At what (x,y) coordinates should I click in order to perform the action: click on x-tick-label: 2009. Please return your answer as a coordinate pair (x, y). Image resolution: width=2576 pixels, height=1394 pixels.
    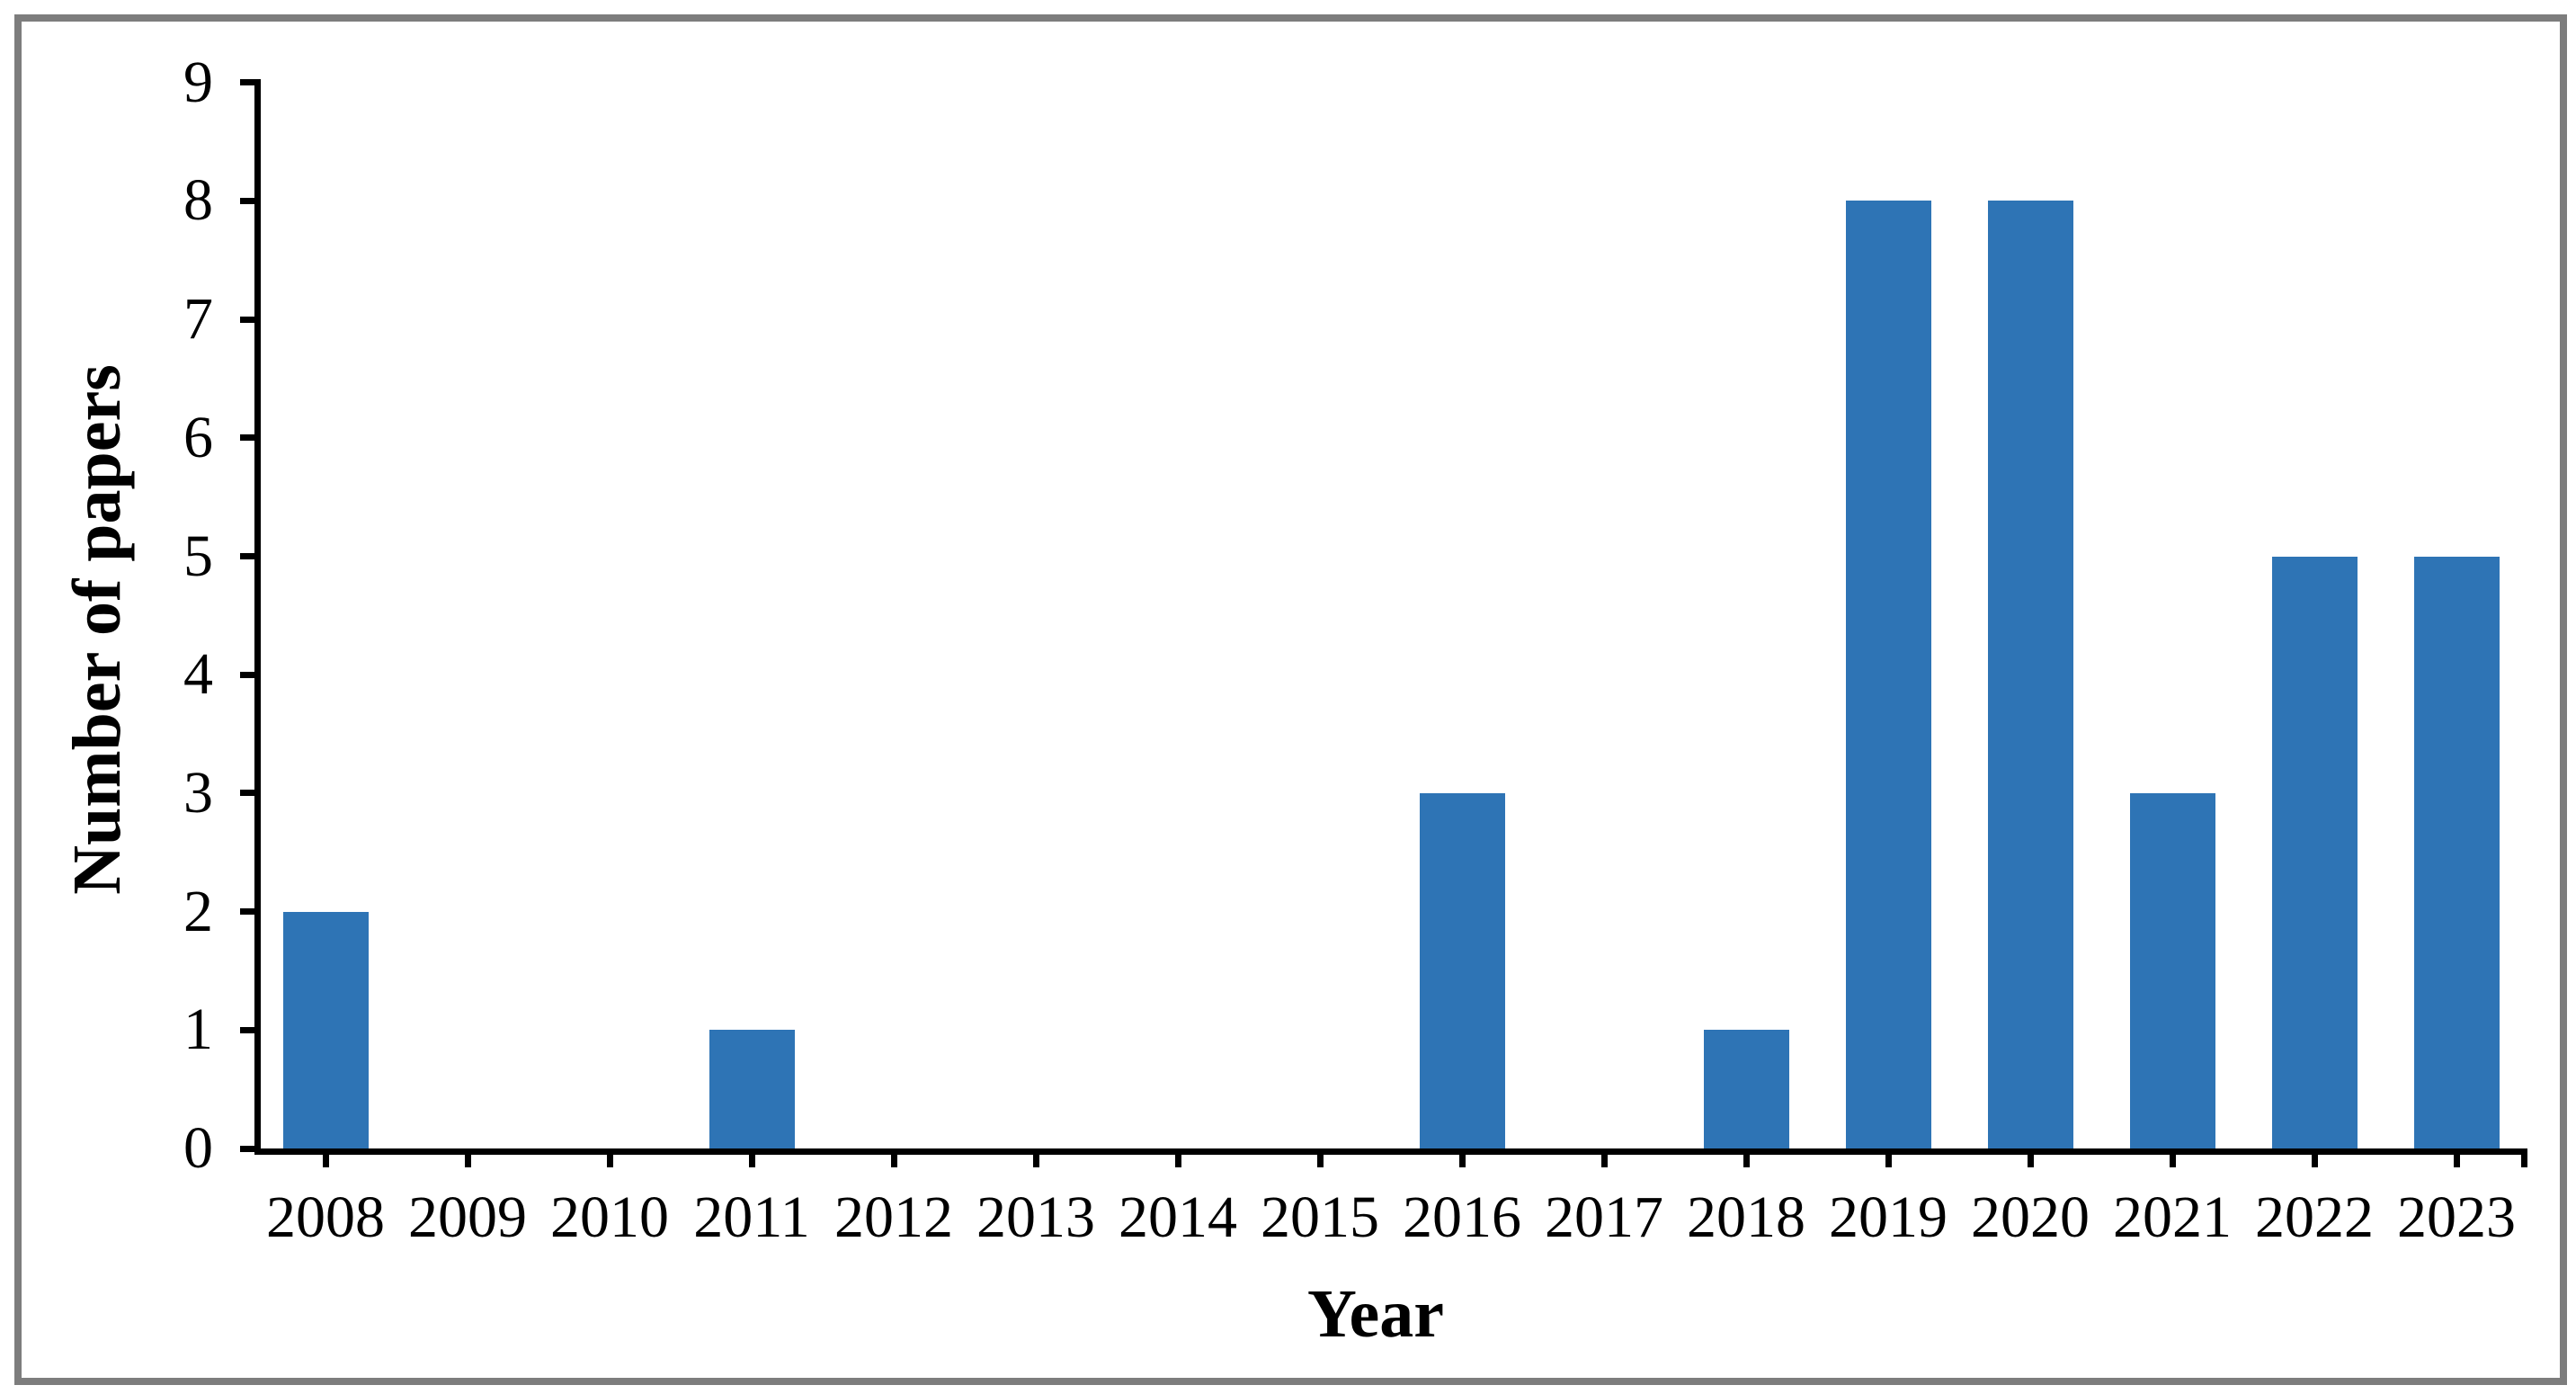
    Looking at the image, I should click on (468, 1217).